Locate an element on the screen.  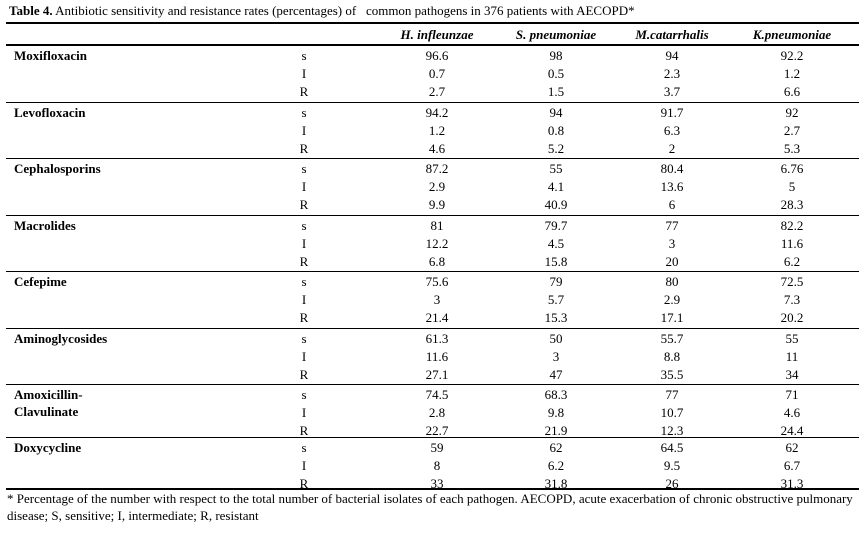
table-cell: 4.5 is located at coordinates (556, 243).